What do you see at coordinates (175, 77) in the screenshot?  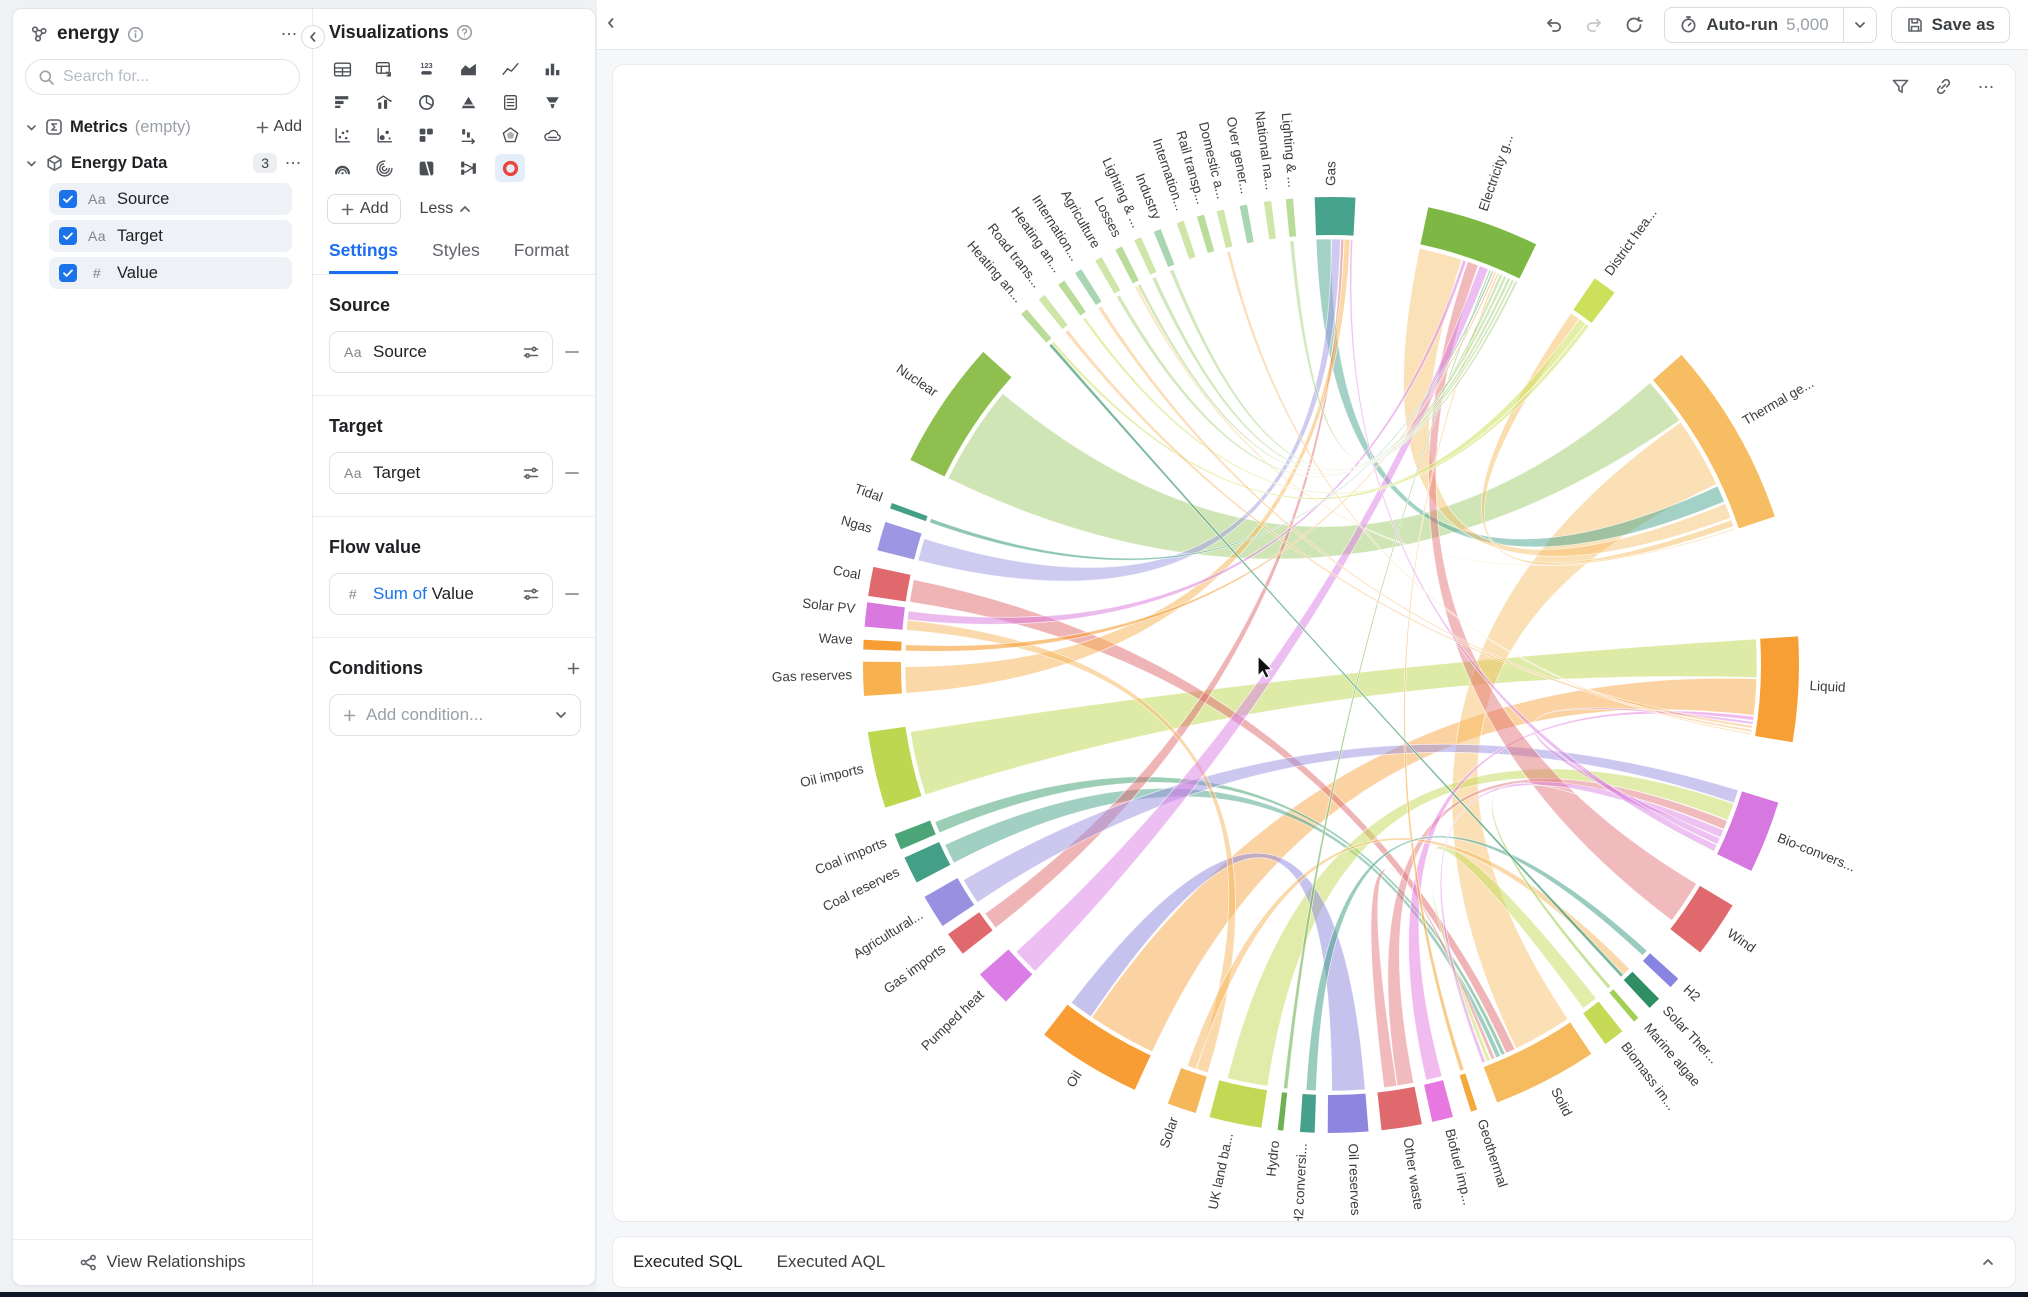 I see `search-input` at bounding box center [175, 77].